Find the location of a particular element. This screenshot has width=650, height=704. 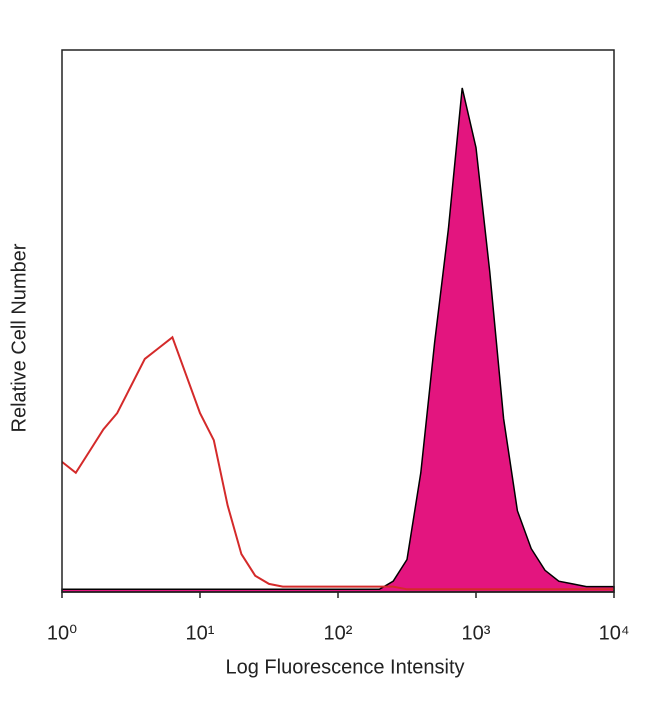

x-tick-label: 10¹ is located at coordinates (200, 633).